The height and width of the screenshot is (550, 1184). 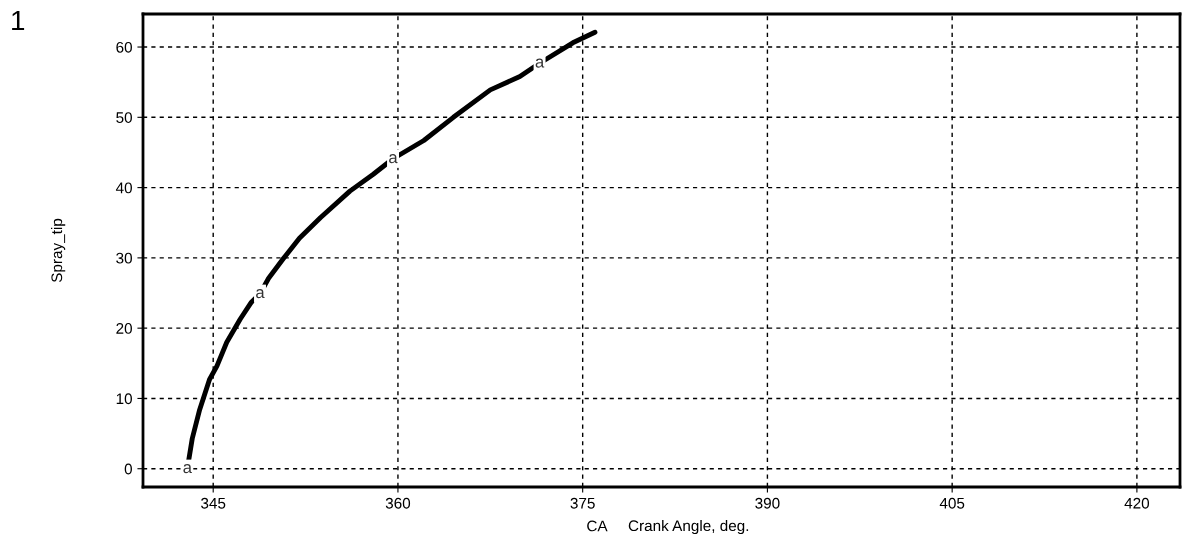 I want to click on y-tick-label: 40, so click(x=123, y=188).